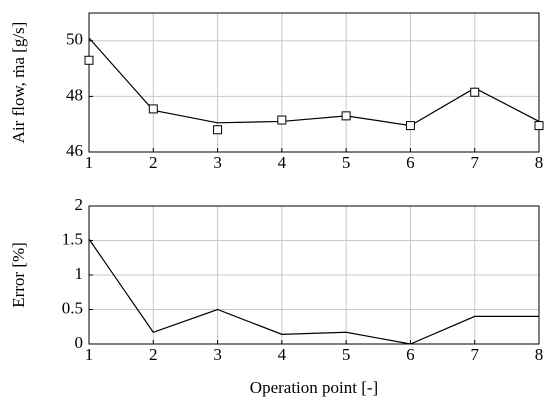  I want to click on y-tick-label: 2, so click(79, 204).